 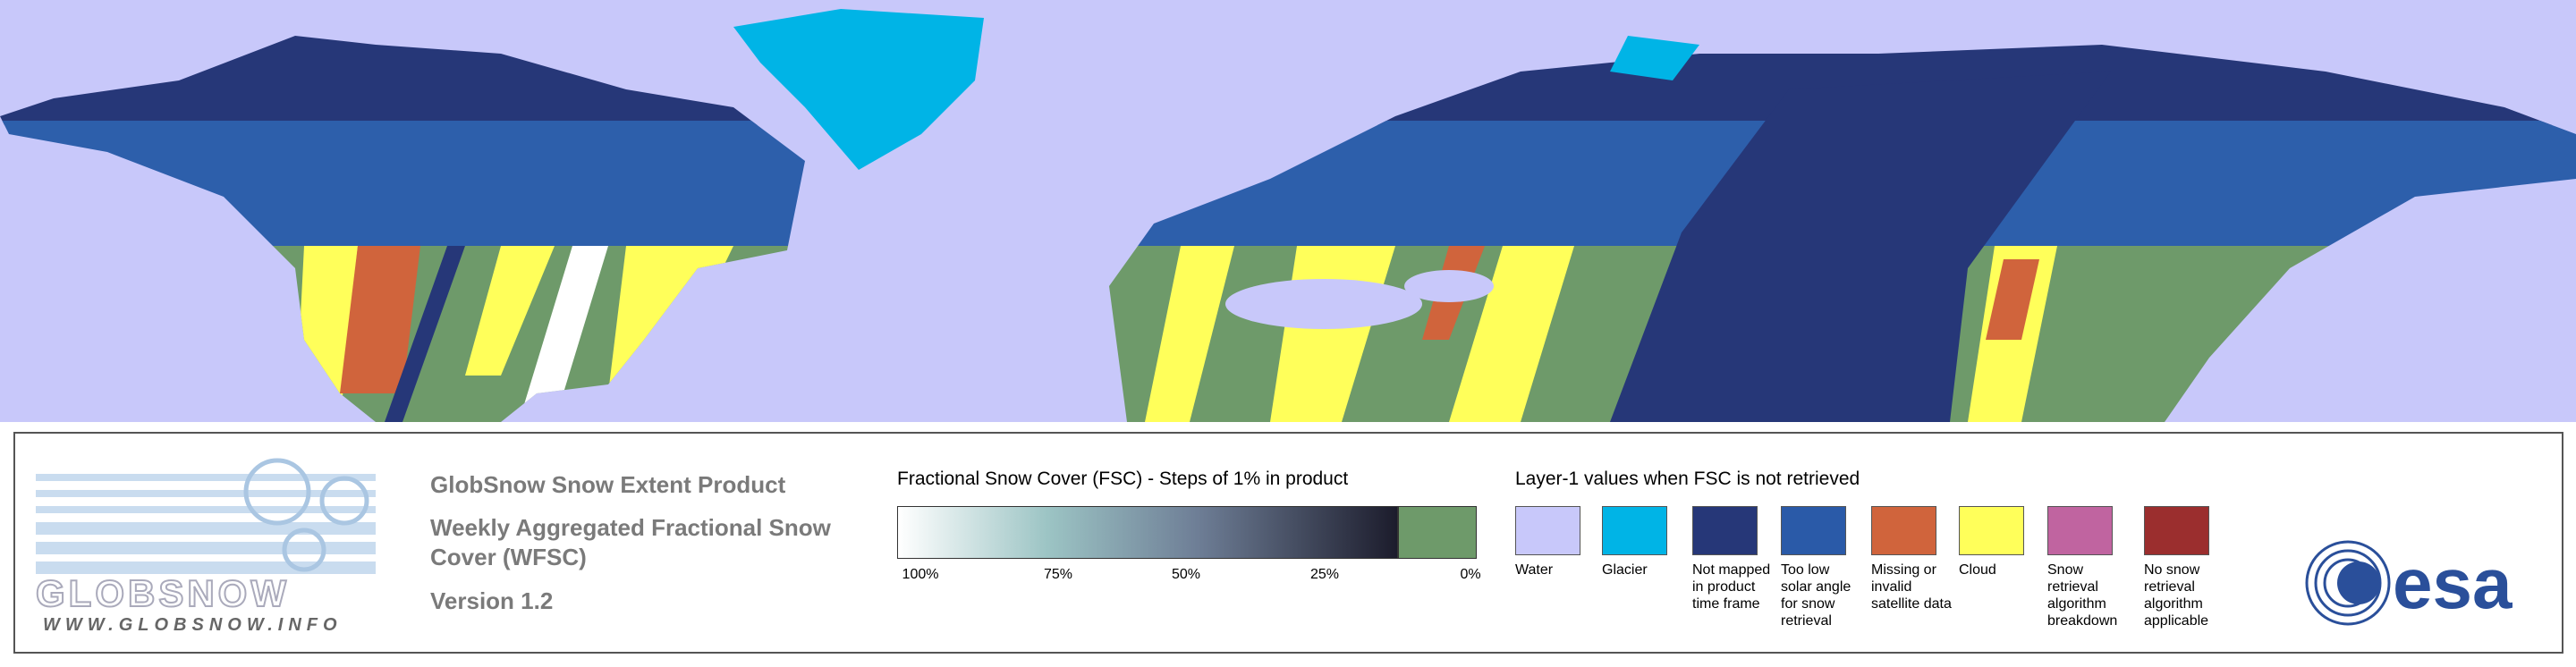 What do you see at coordinates (1687, 479) in the screenshot?
I see `layer1-title: Layer-1 values when FSC is not retrieved` at bounding box center [1687, 479].